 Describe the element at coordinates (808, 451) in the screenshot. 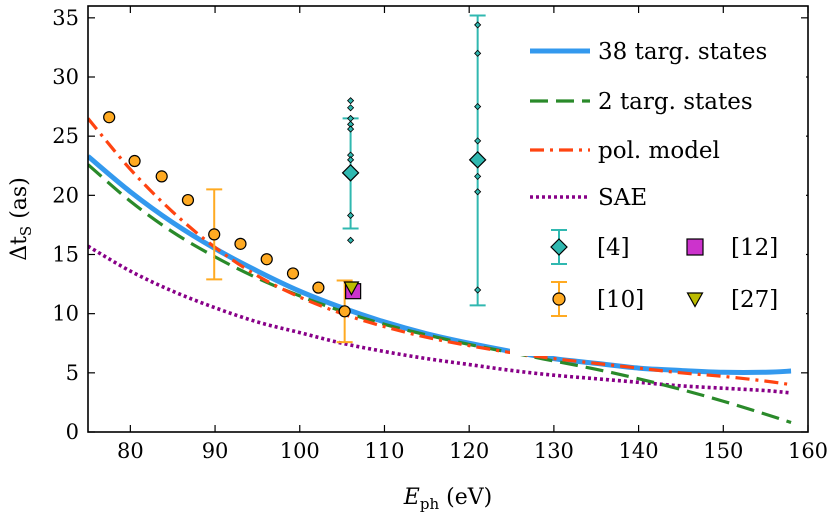

I see `x-tick-label: 160` at that location.